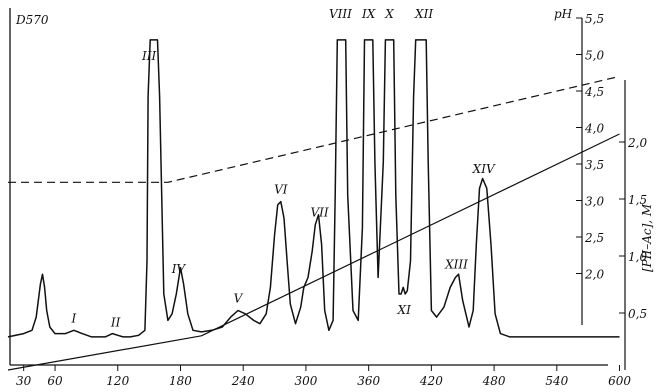  What do you see at coordinates (594, 92) in the screenshot?
I see `ph-tick-label: 4,5` at bounding box center [594, 92].